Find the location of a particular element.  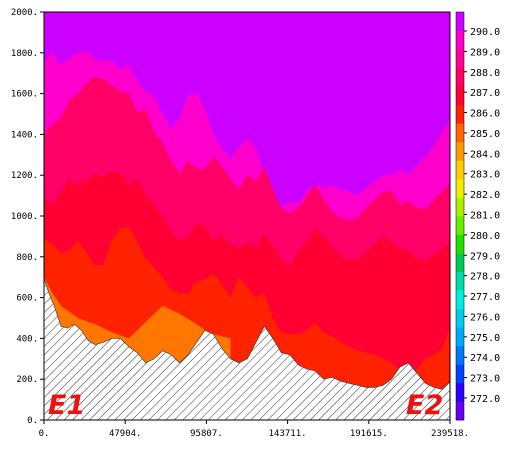

colorbar-label: 286.0 is located at coordinates (485, 114).